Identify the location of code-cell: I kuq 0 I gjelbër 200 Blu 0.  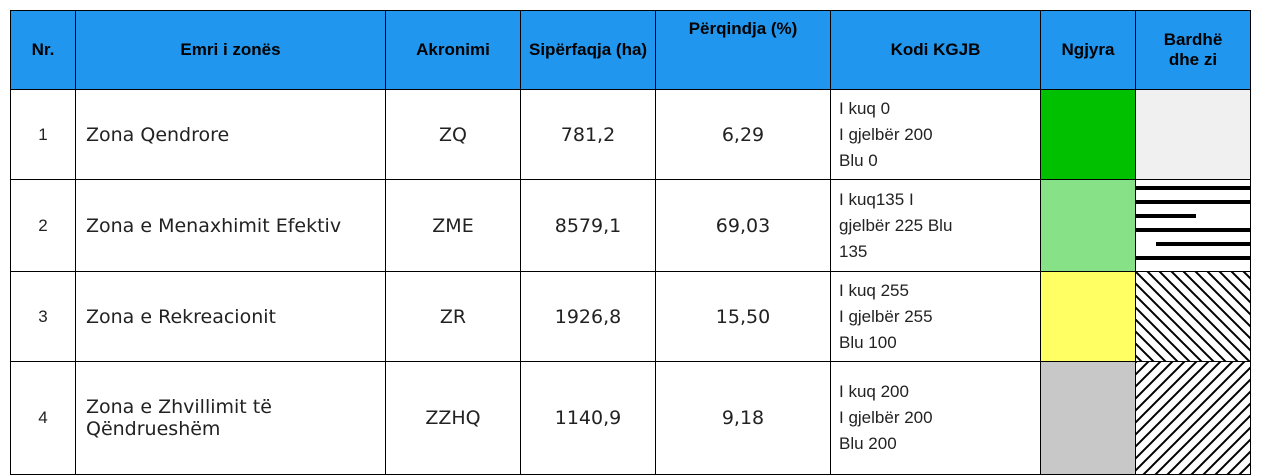
(935, 134).